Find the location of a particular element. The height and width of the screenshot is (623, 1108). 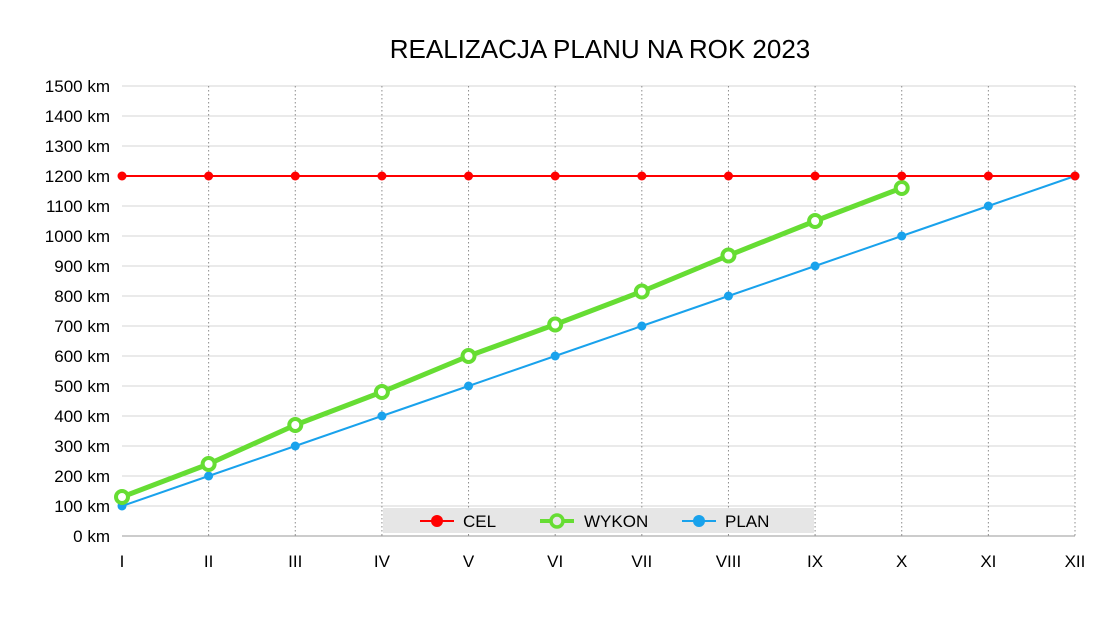

x-tick-label: XII is located at coordinates (1075, 561).